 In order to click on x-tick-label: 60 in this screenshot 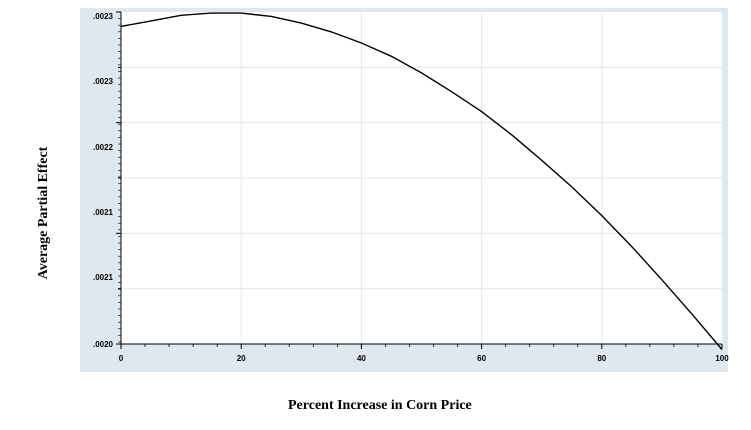, I will do `click(481, 358)`.